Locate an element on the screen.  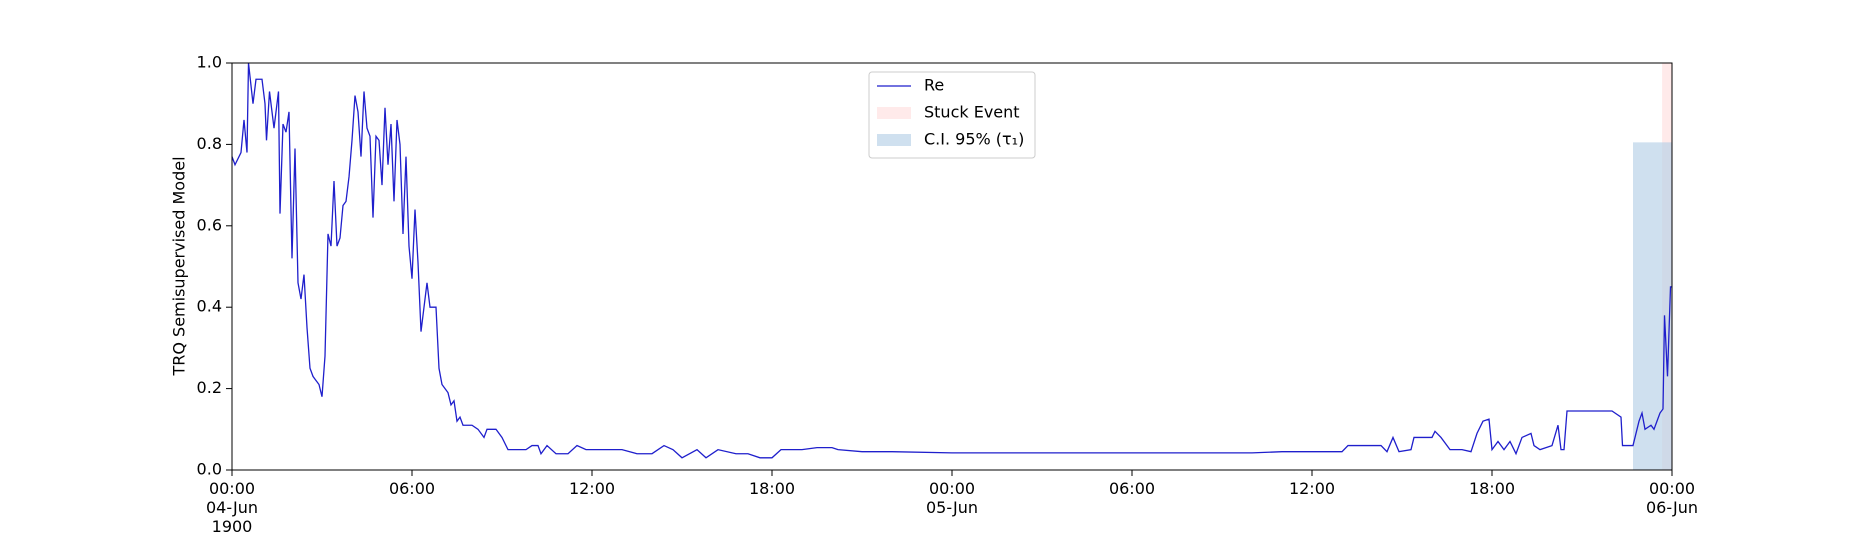
legend-label: Re is located at coordinates (934, 85).